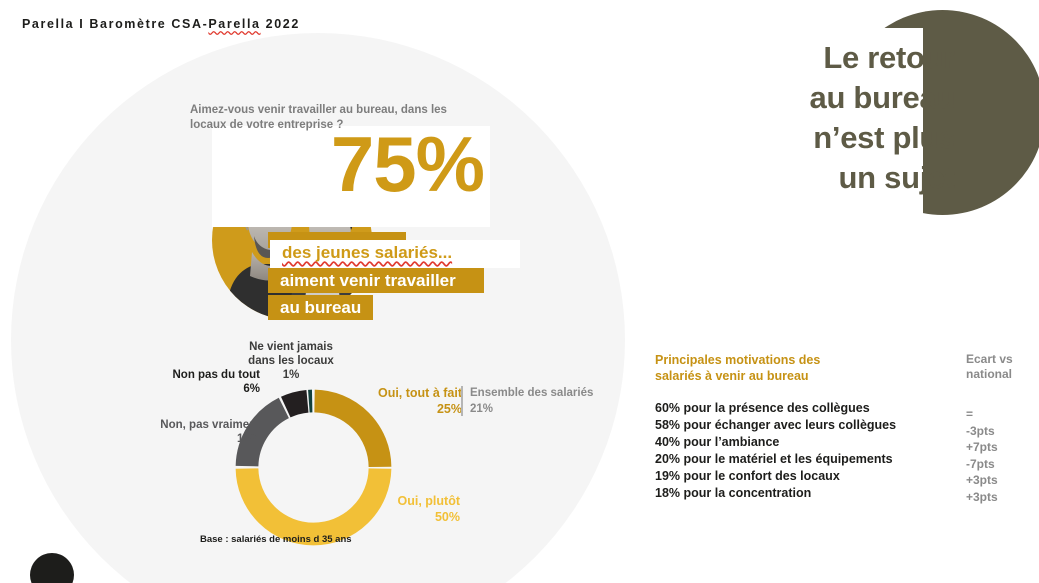  Describe the element at coordinates (428, 501) in the screenshot. I see `donut-label-oui-plutot-title: Oui, plutôt` at that location.